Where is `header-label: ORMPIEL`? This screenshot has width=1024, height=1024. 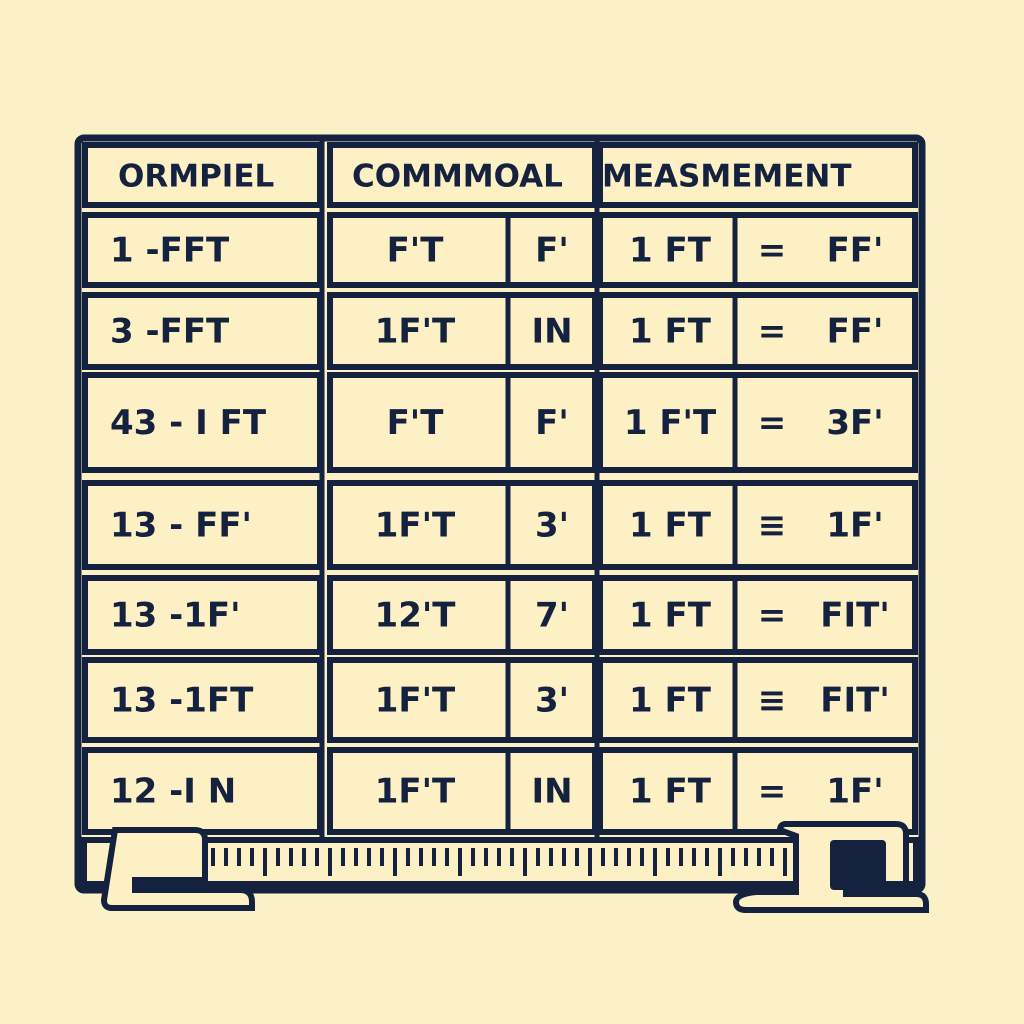 header-label: ORMPIEL is located at coordinates (196, 177).